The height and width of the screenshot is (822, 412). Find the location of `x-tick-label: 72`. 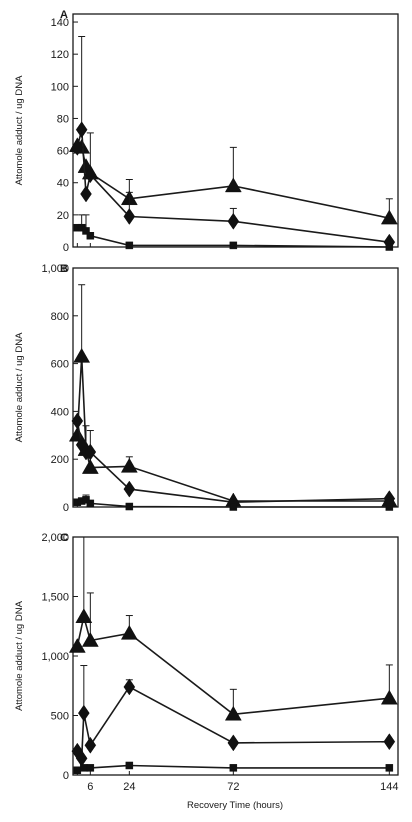

x-tick-label: 72 is located at coordinates (233, 787).